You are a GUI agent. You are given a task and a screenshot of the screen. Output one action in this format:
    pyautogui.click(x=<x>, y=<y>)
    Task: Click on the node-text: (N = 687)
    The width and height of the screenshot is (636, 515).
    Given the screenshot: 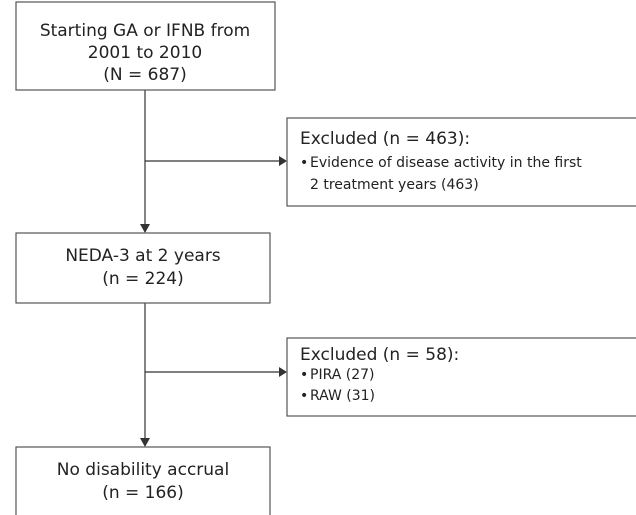 What is the action you would take?
    pyautogui.click(x=144, y=75)
    